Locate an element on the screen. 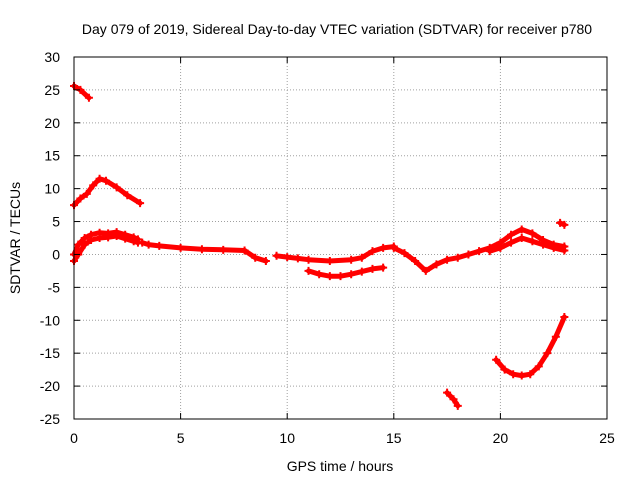 The width and height of the screenshot is (640, 480). x-tick-label: 0 is located at coordinates (74, 438).